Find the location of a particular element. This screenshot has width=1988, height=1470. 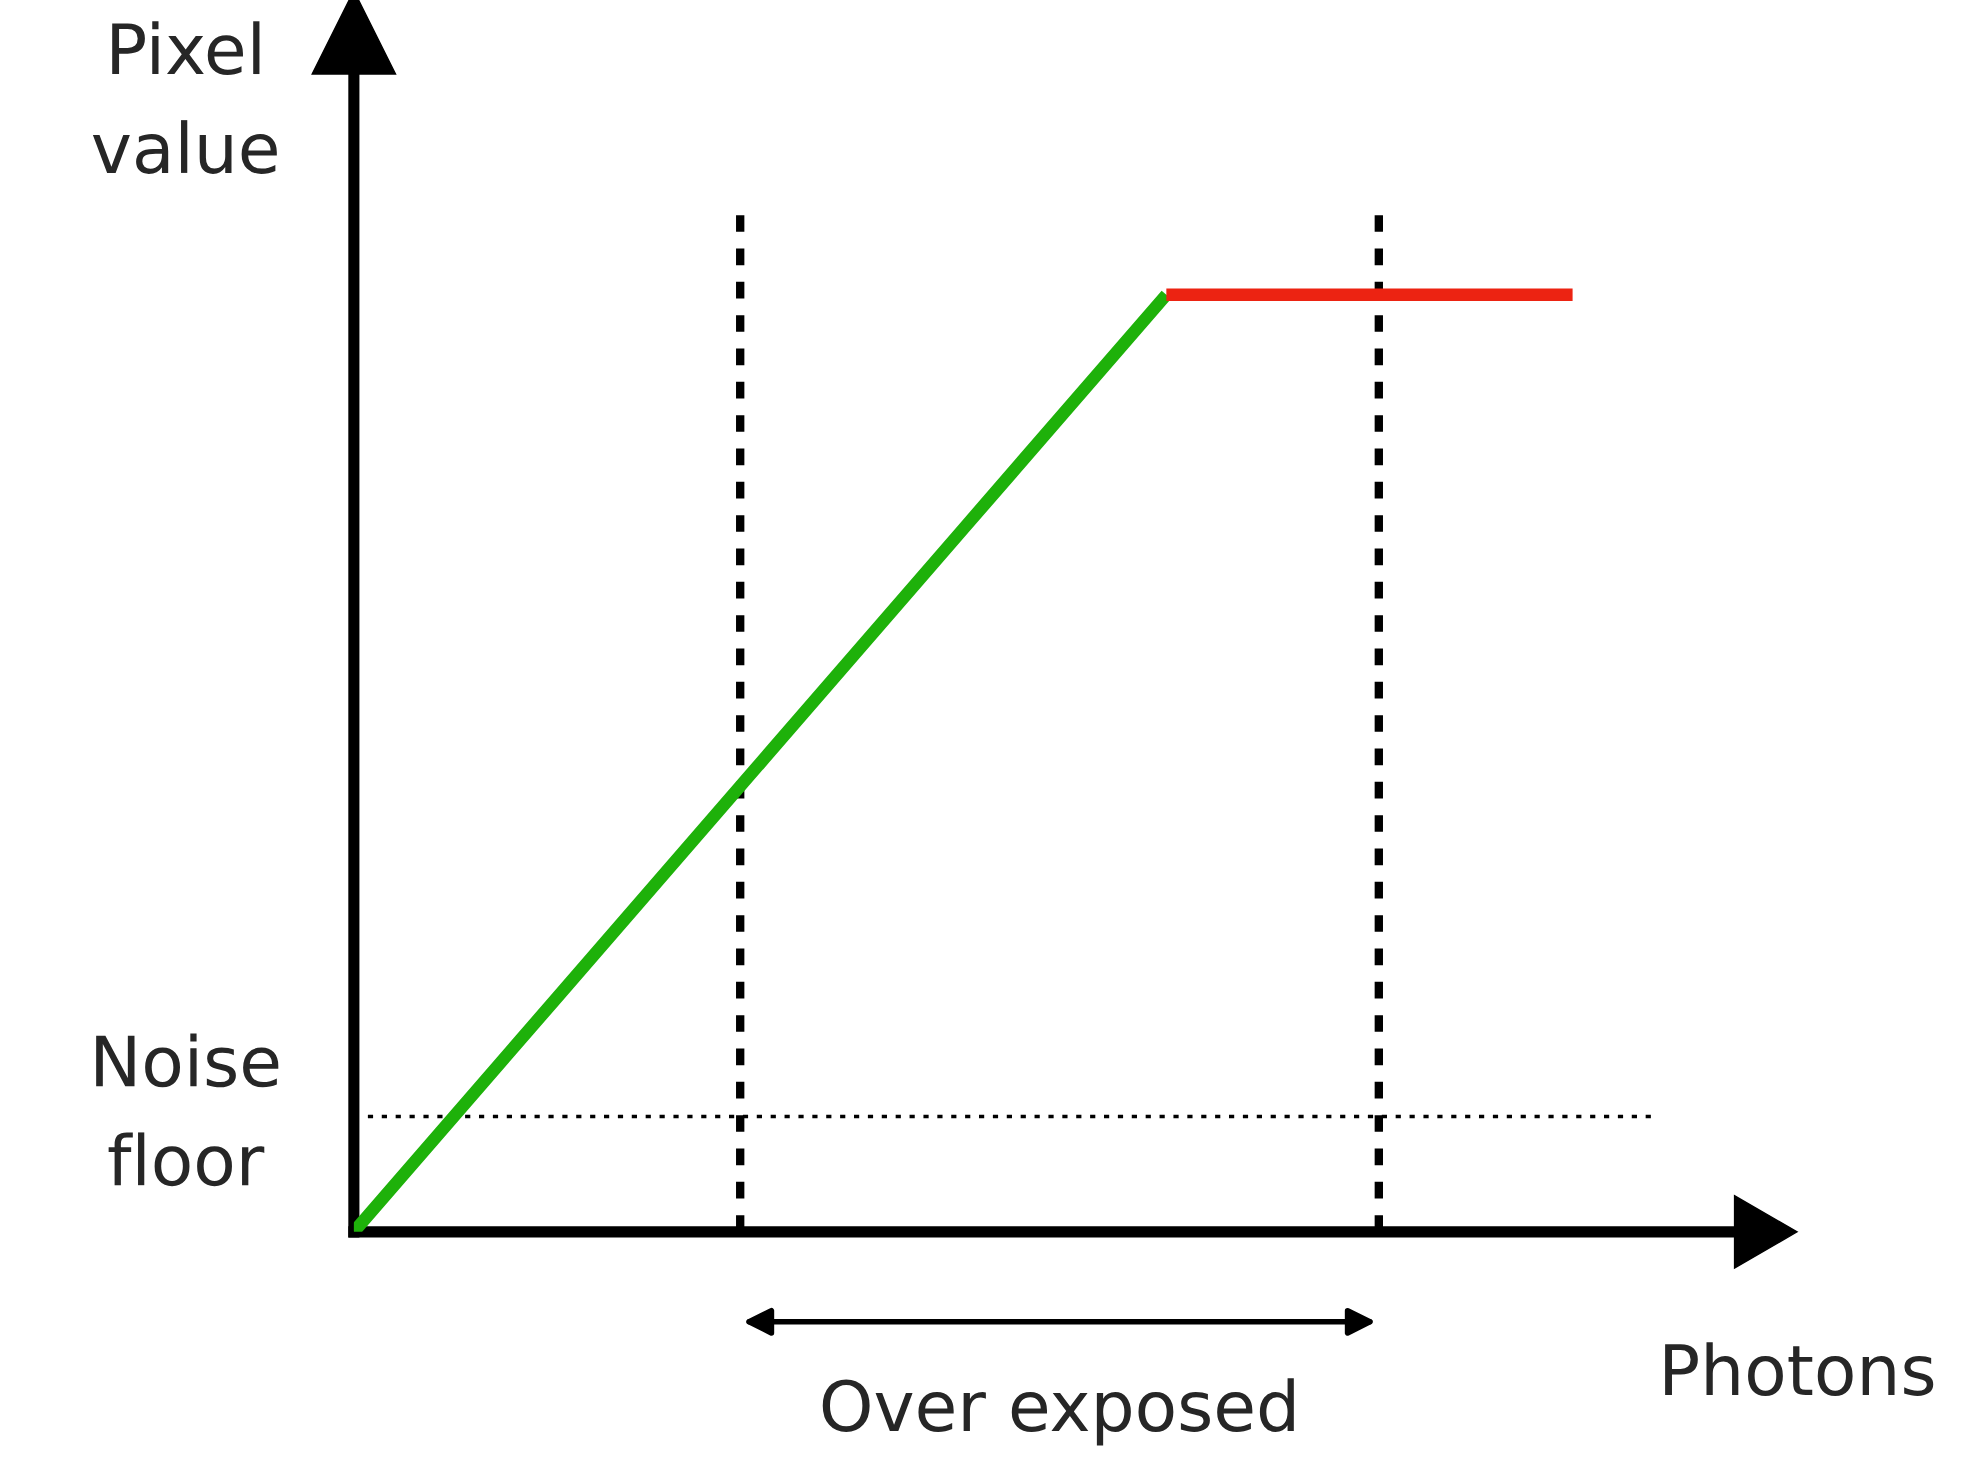

text: Over exposed is located at coordinates (1058, 1412).